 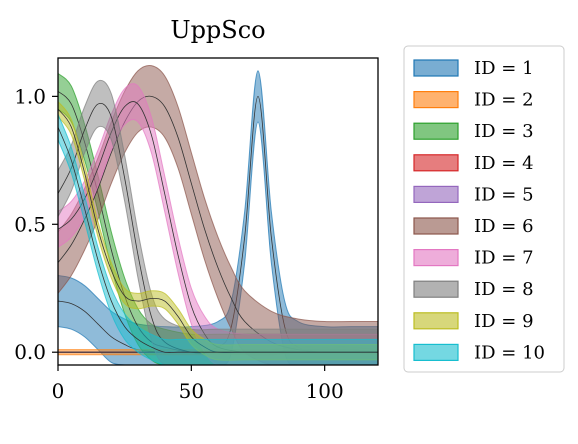 What do you see at coordinates (58, 391) in the screenshot?
I see `x-tick-label: 0` at bounding box center [58, 391].